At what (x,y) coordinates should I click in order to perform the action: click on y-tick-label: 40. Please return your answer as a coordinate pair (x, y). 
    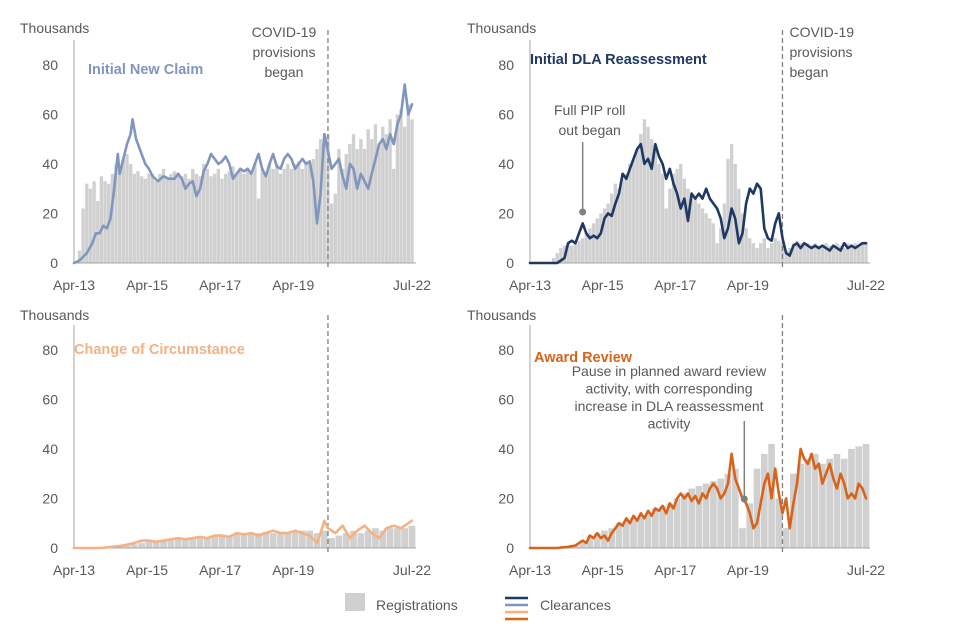
    Looking at the image, I should click on (50, 449).